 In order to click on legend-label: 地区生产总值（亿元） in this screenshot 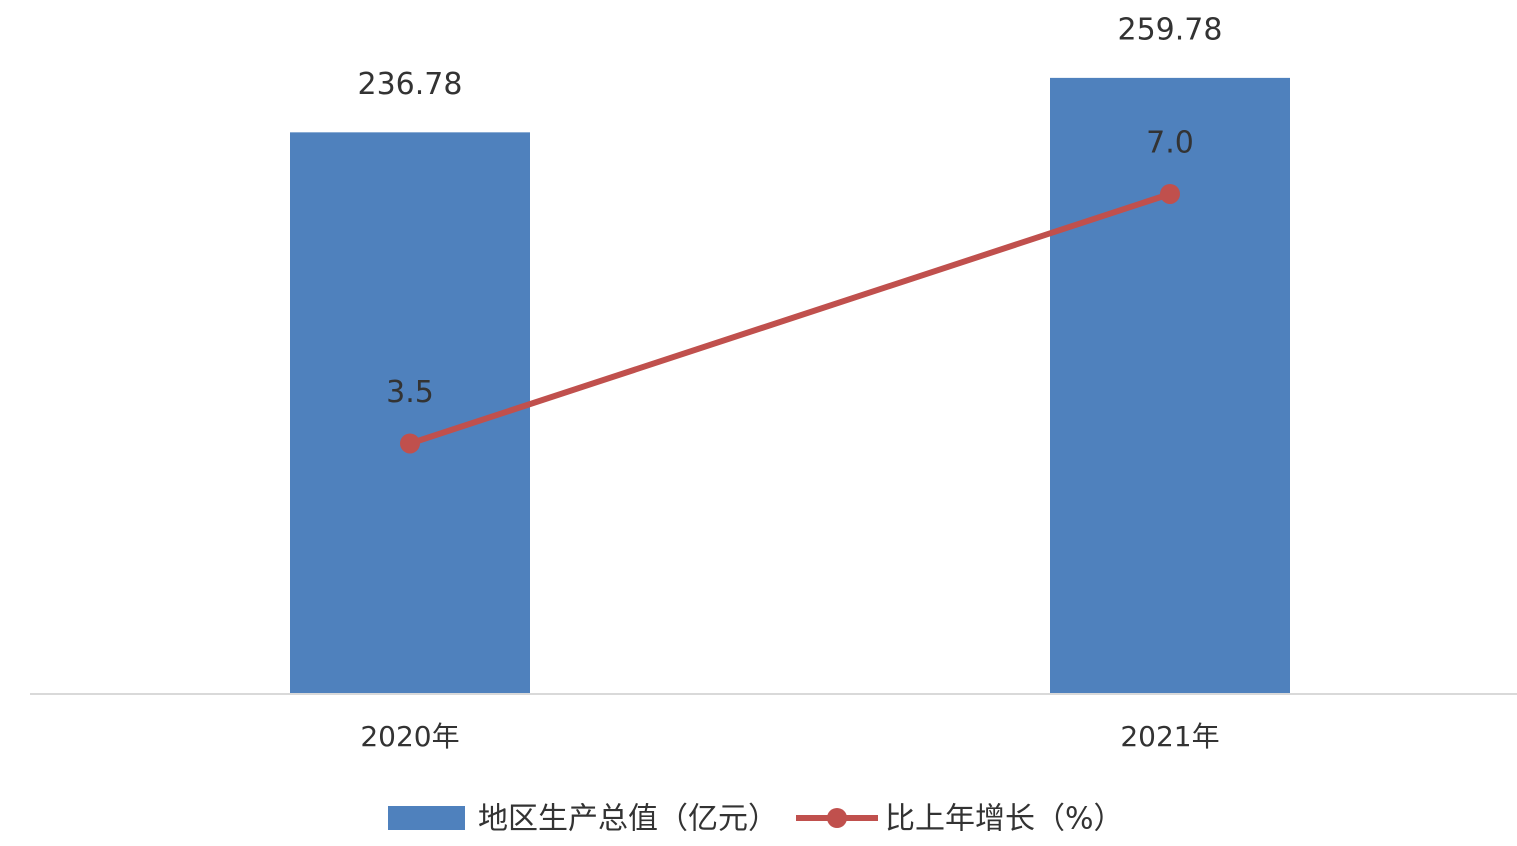, I will do `click(628, 819)`.